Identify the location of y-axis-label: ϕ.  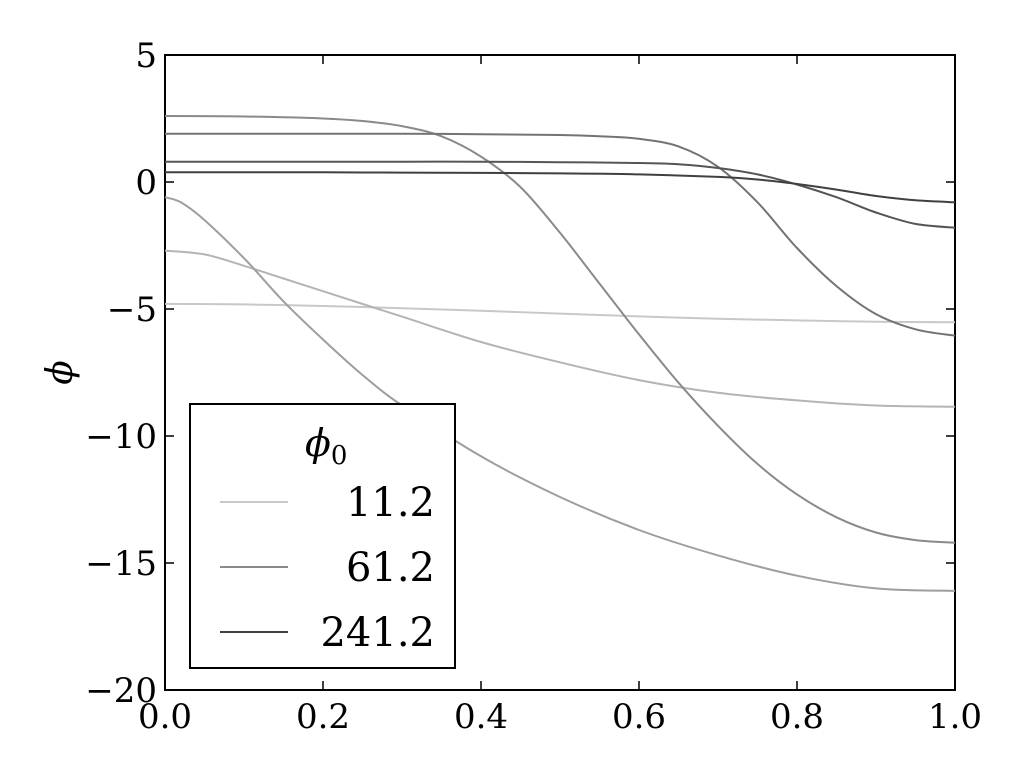
(60, 372).